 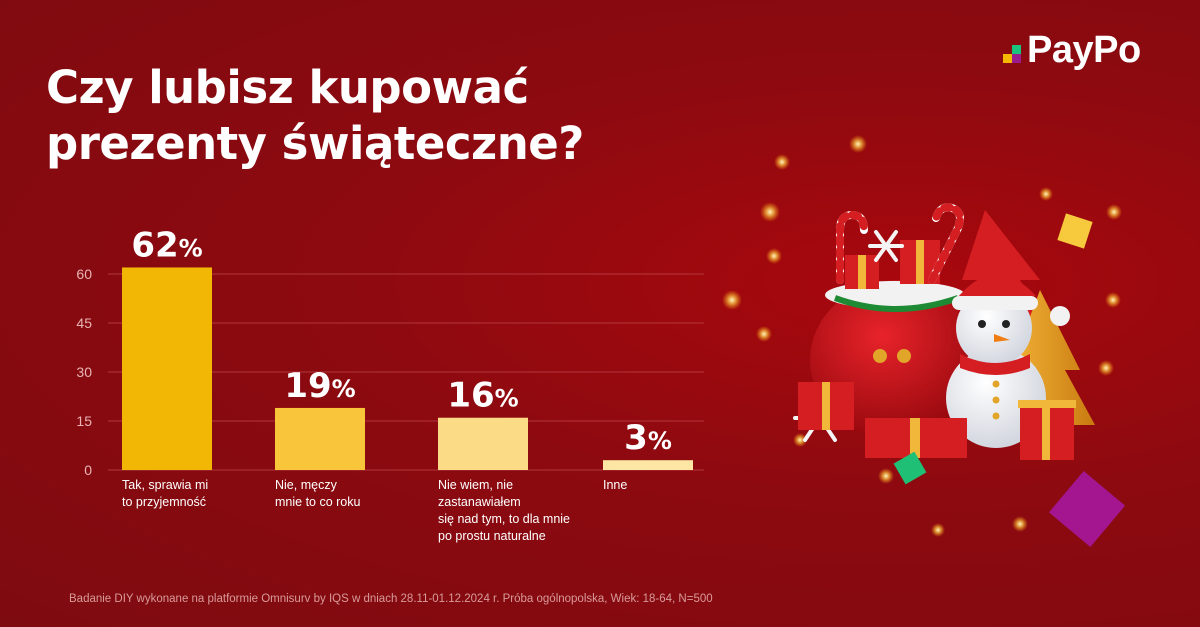 I want to click on value-label: 3%, so click(x=648, y=438).